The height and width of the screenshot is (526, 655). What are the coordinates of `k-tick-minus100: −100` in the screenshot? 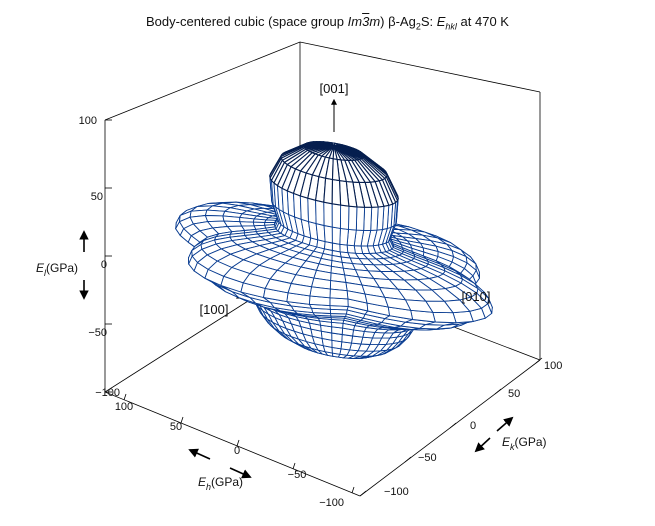 It's located at (396, 492).